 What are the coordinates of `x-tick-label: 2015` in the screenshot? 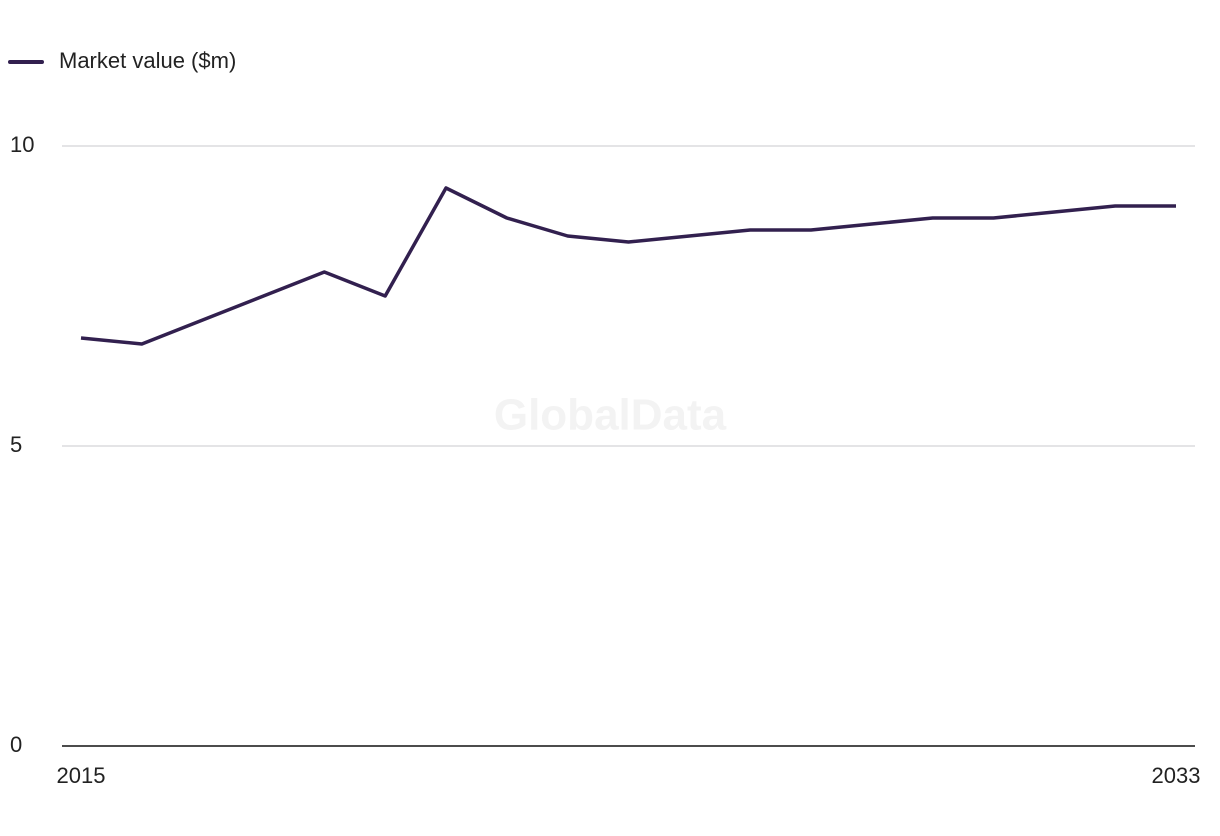 It's located at (81, 775).